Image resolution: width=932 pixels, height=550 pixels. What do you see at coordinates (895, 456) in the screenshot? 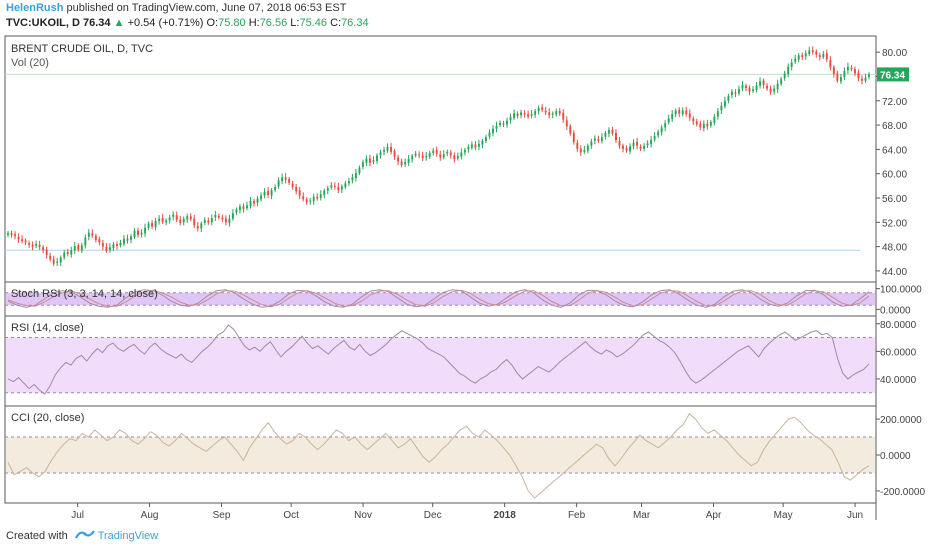
I see `cci-axis-tick-label: 0.0000` at bounding box center [895, 456].